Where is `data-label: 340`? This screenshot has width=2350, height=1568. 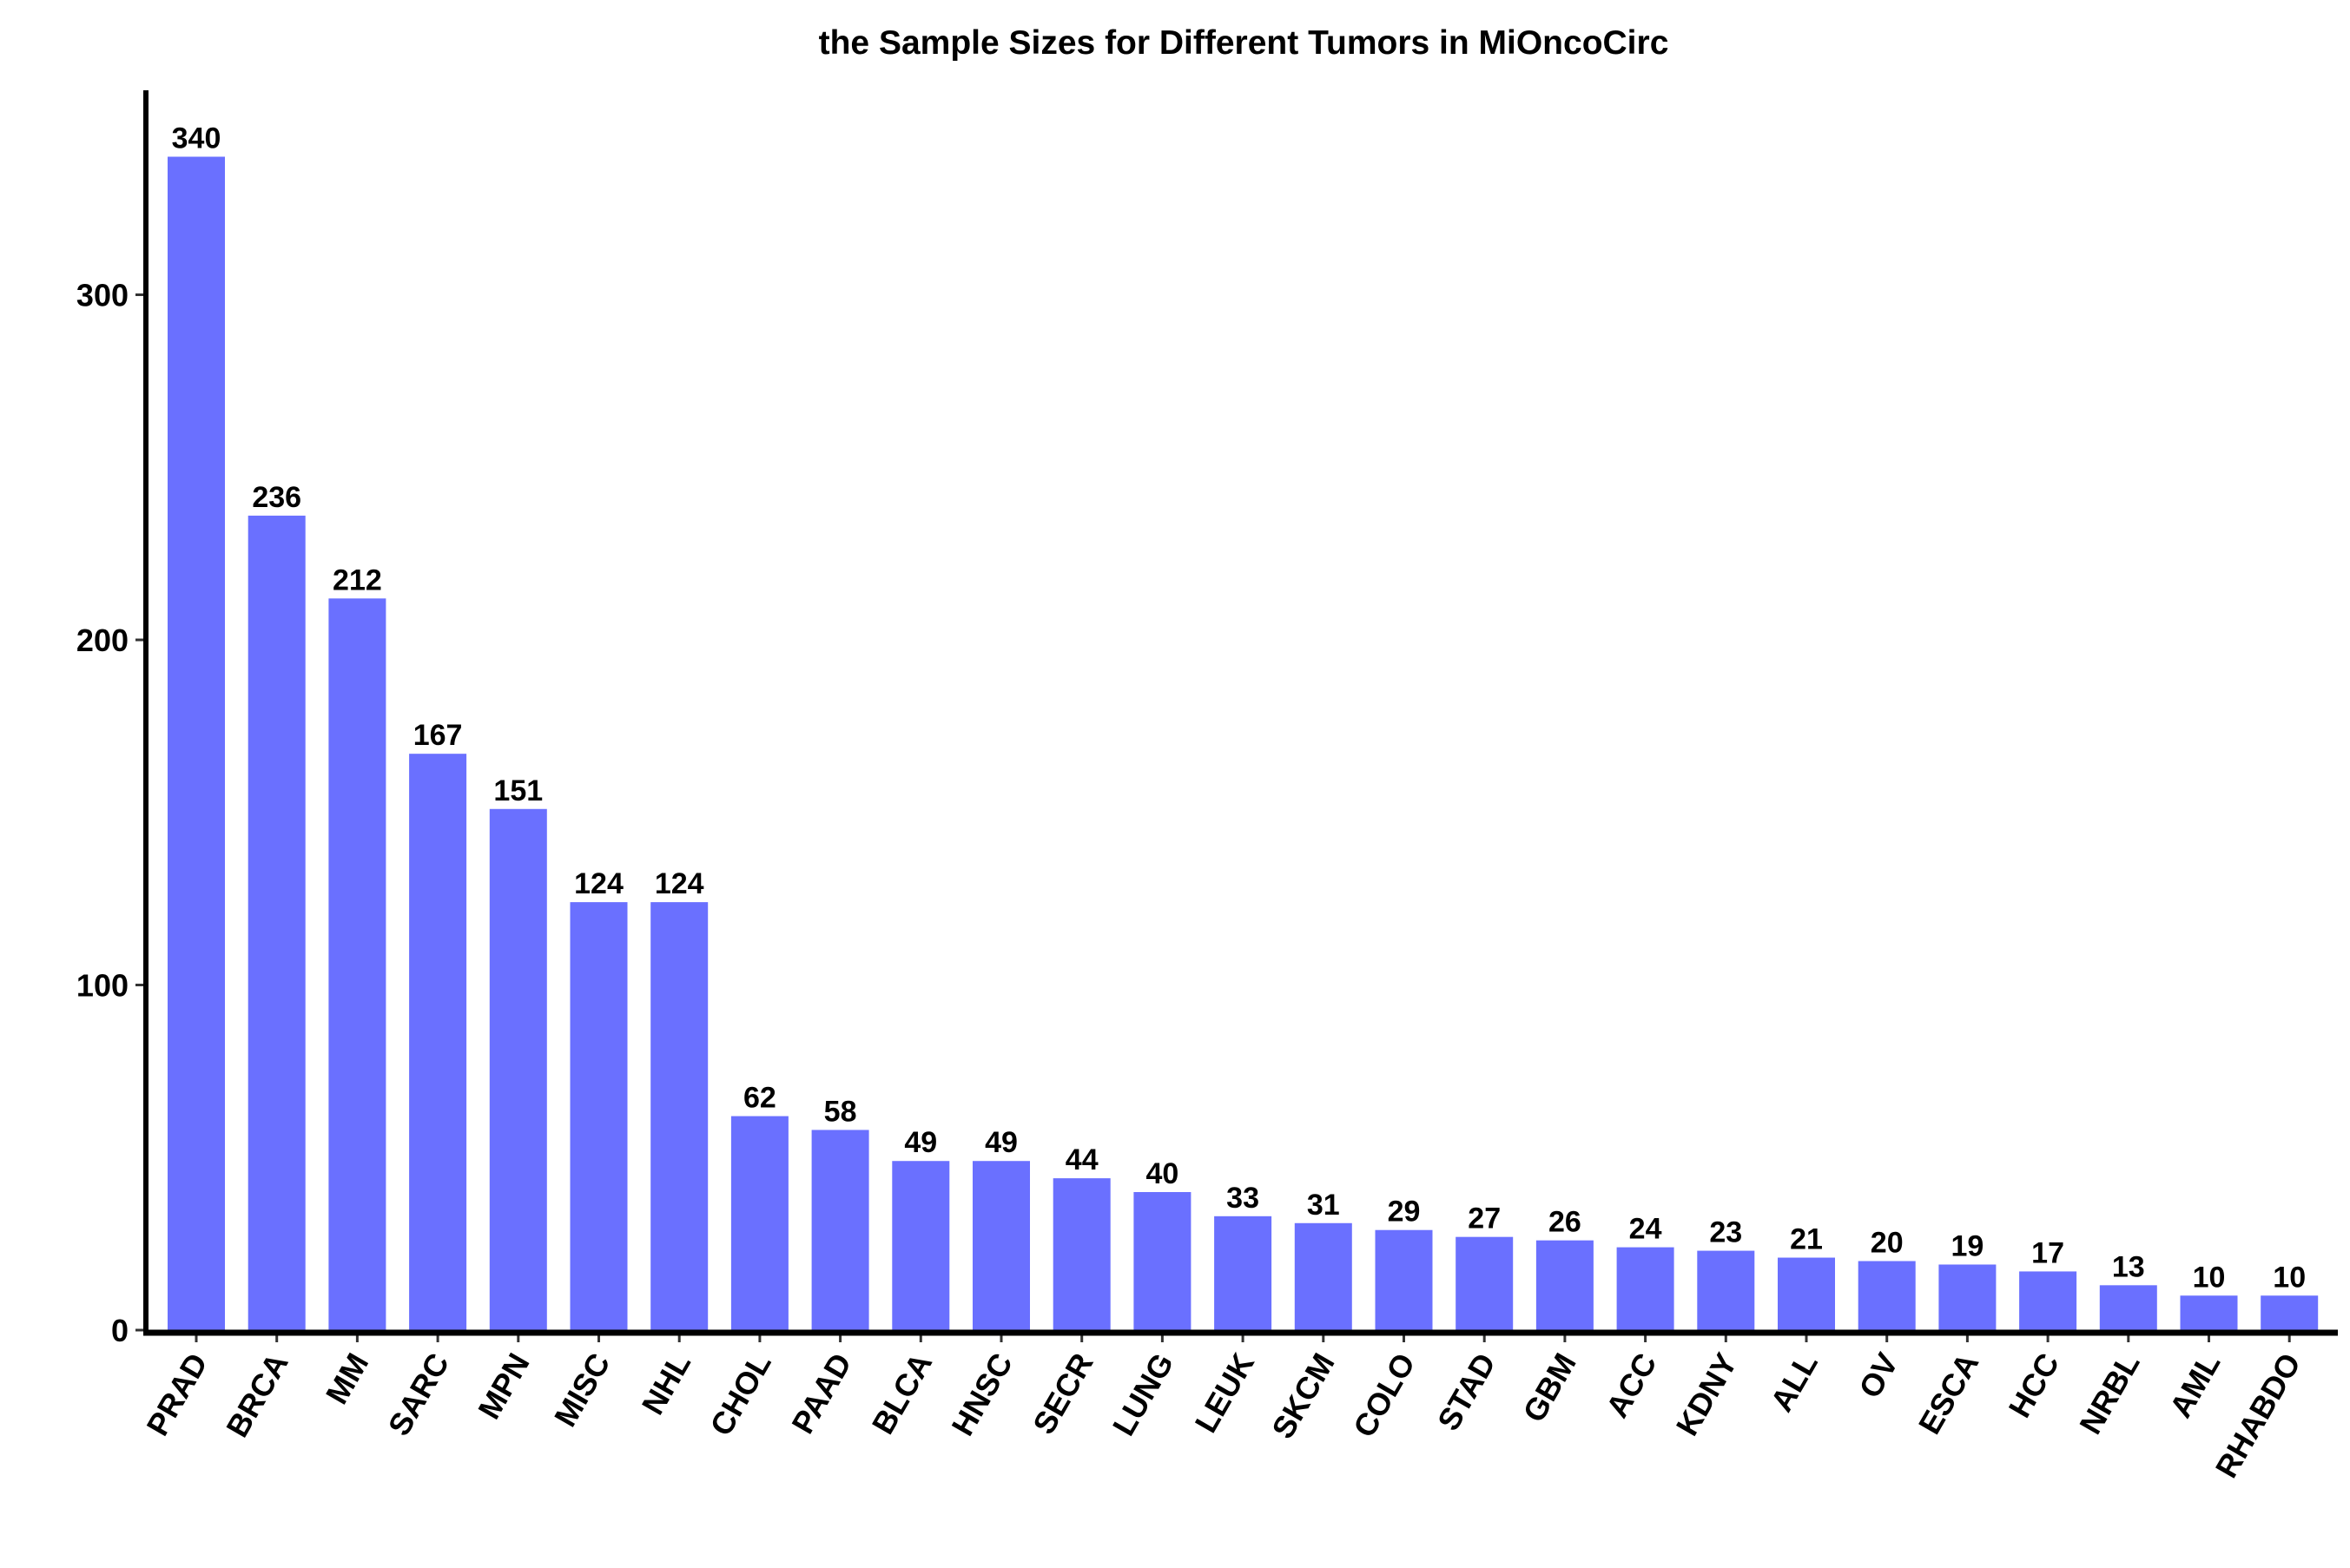 data-label: 340 is located at coordinates (196, 138).